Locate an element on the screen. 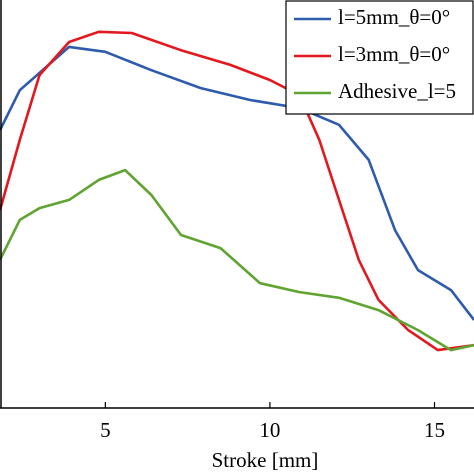  x-tick-label: 10 is located at coordinates (269, 430).